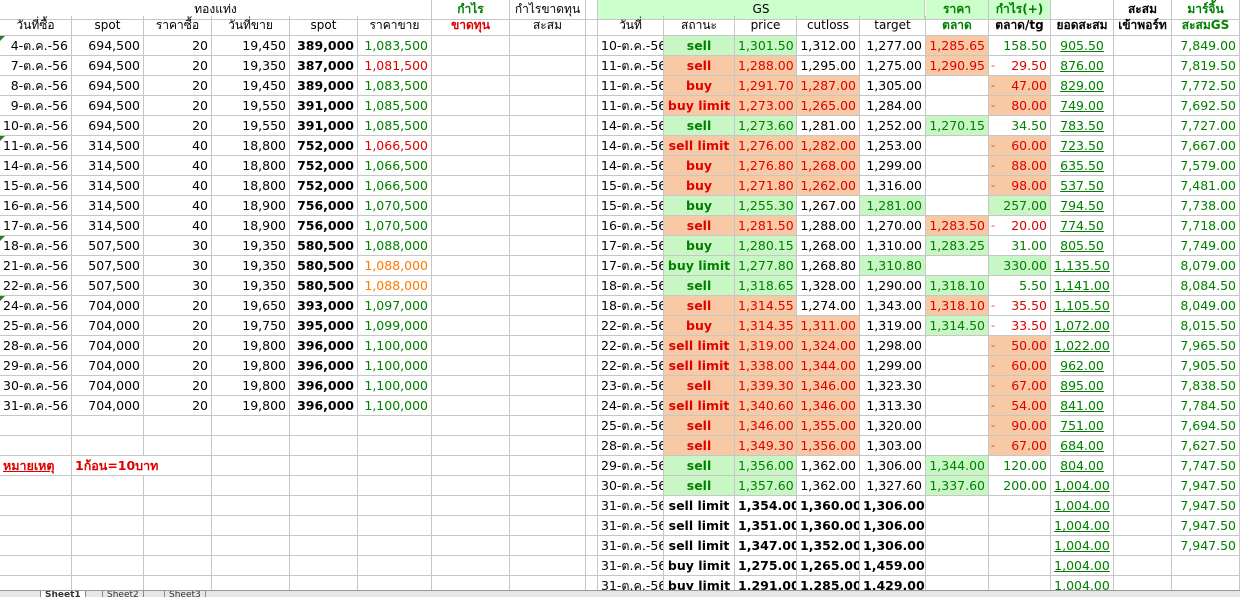 Image resolution: width=1240 pixels, height=597 pixels. I want to click on gs-target-cell: 1,320.00, so click(893, 426).